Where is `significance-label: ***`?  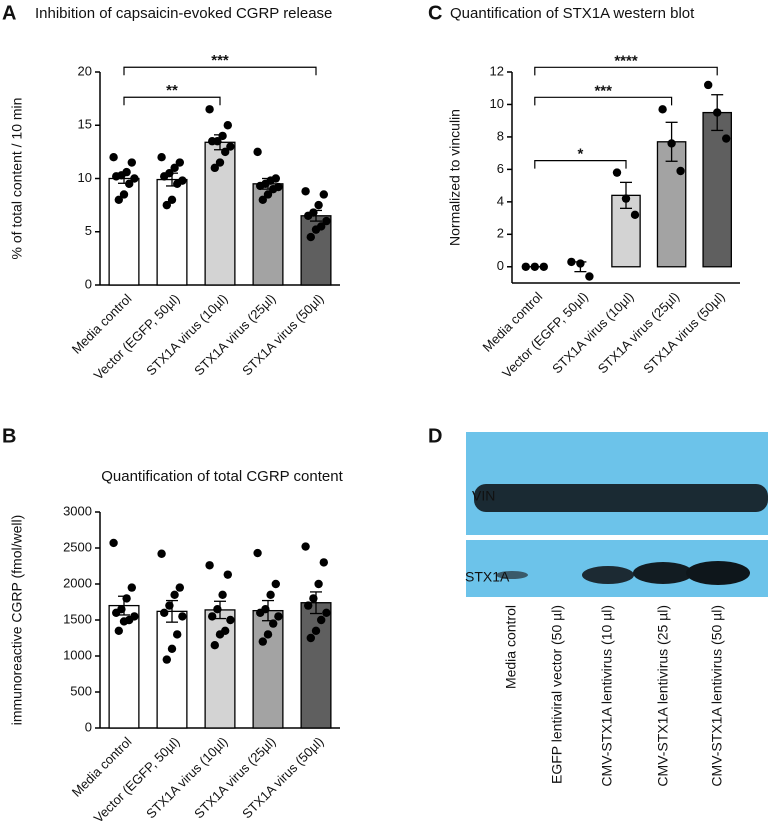
significance-label: *** is located at coordinates (220, 60).